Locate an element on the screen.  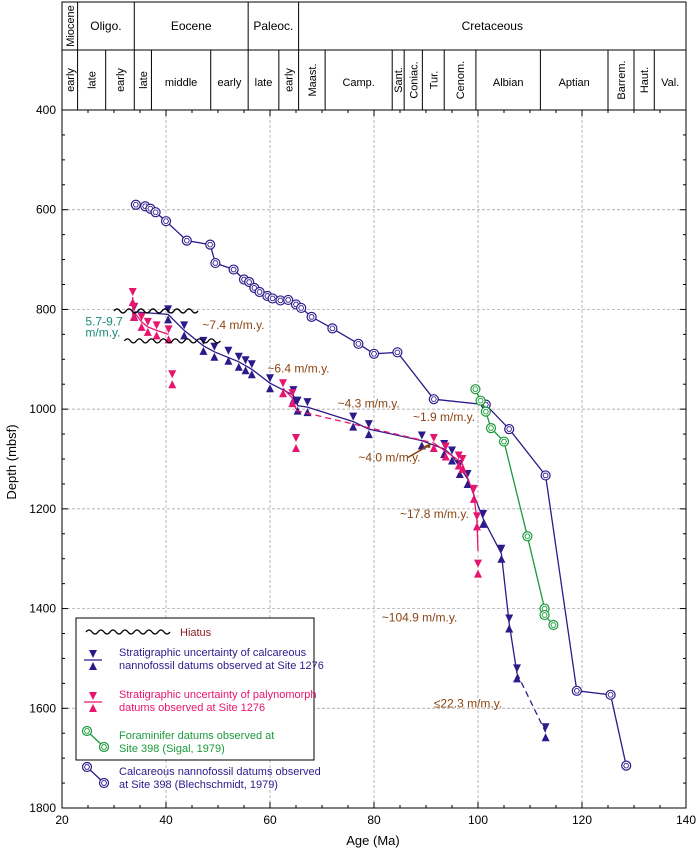
y-tick-label: 600 is located at coordinates (46, 210).